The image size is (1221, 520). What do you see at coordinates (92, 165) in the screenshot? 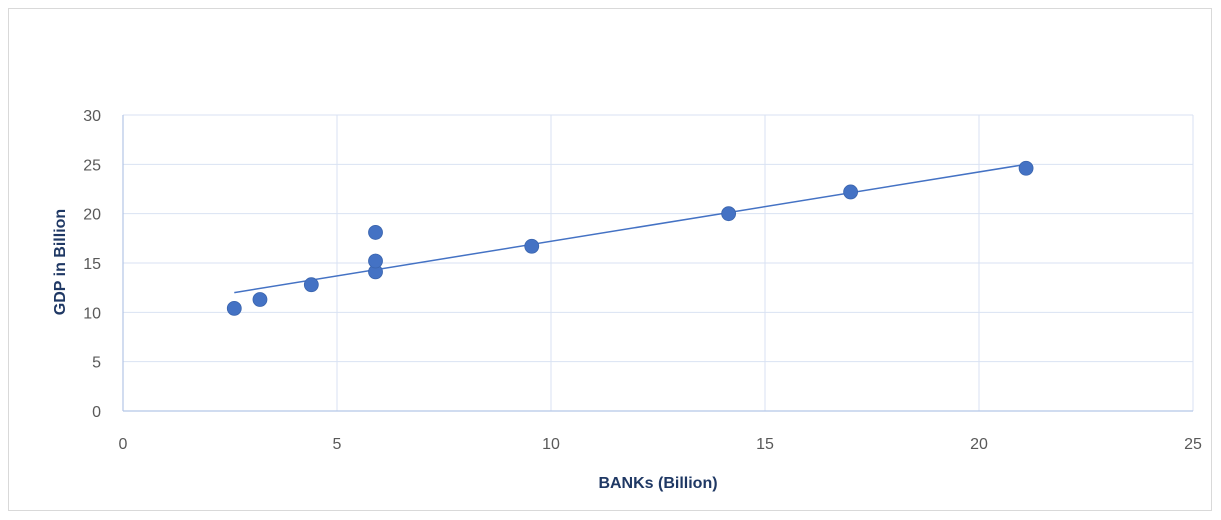
I see `y-tick-label: 25` at bounding box center [92, 165].